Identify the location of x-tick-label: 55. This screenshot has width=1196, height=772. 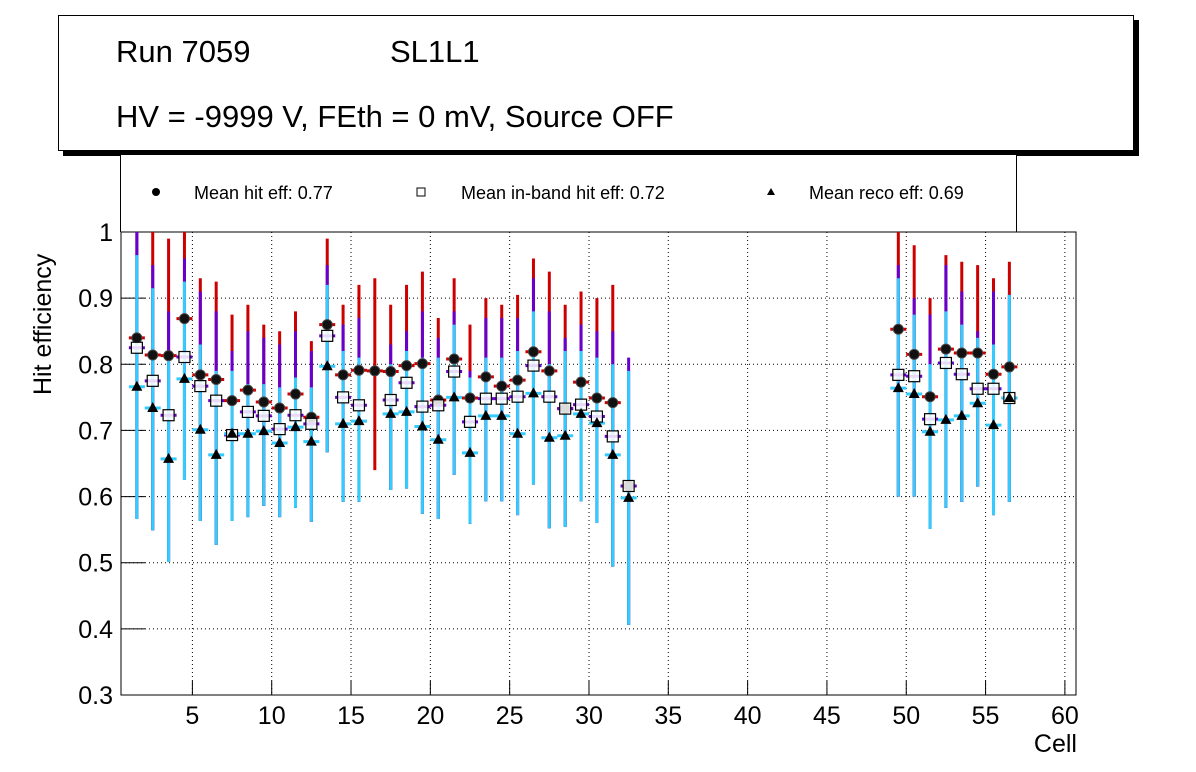
(986, 716).